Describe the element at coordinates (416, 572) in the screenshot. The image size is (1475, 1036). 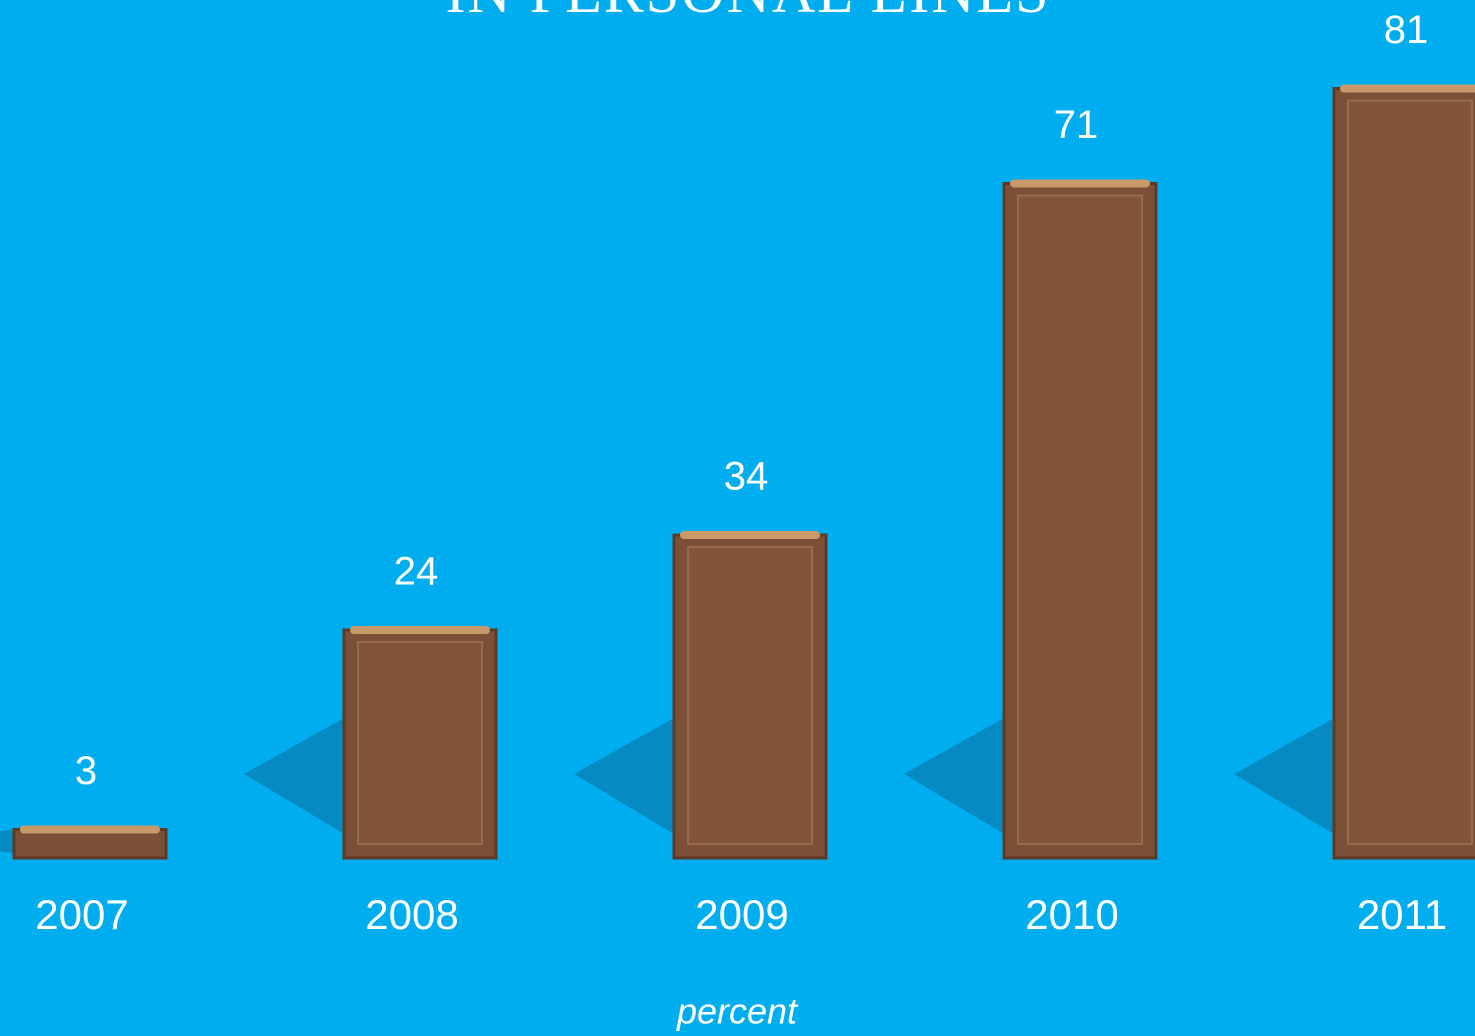
I see `value-label: 24` at that location.